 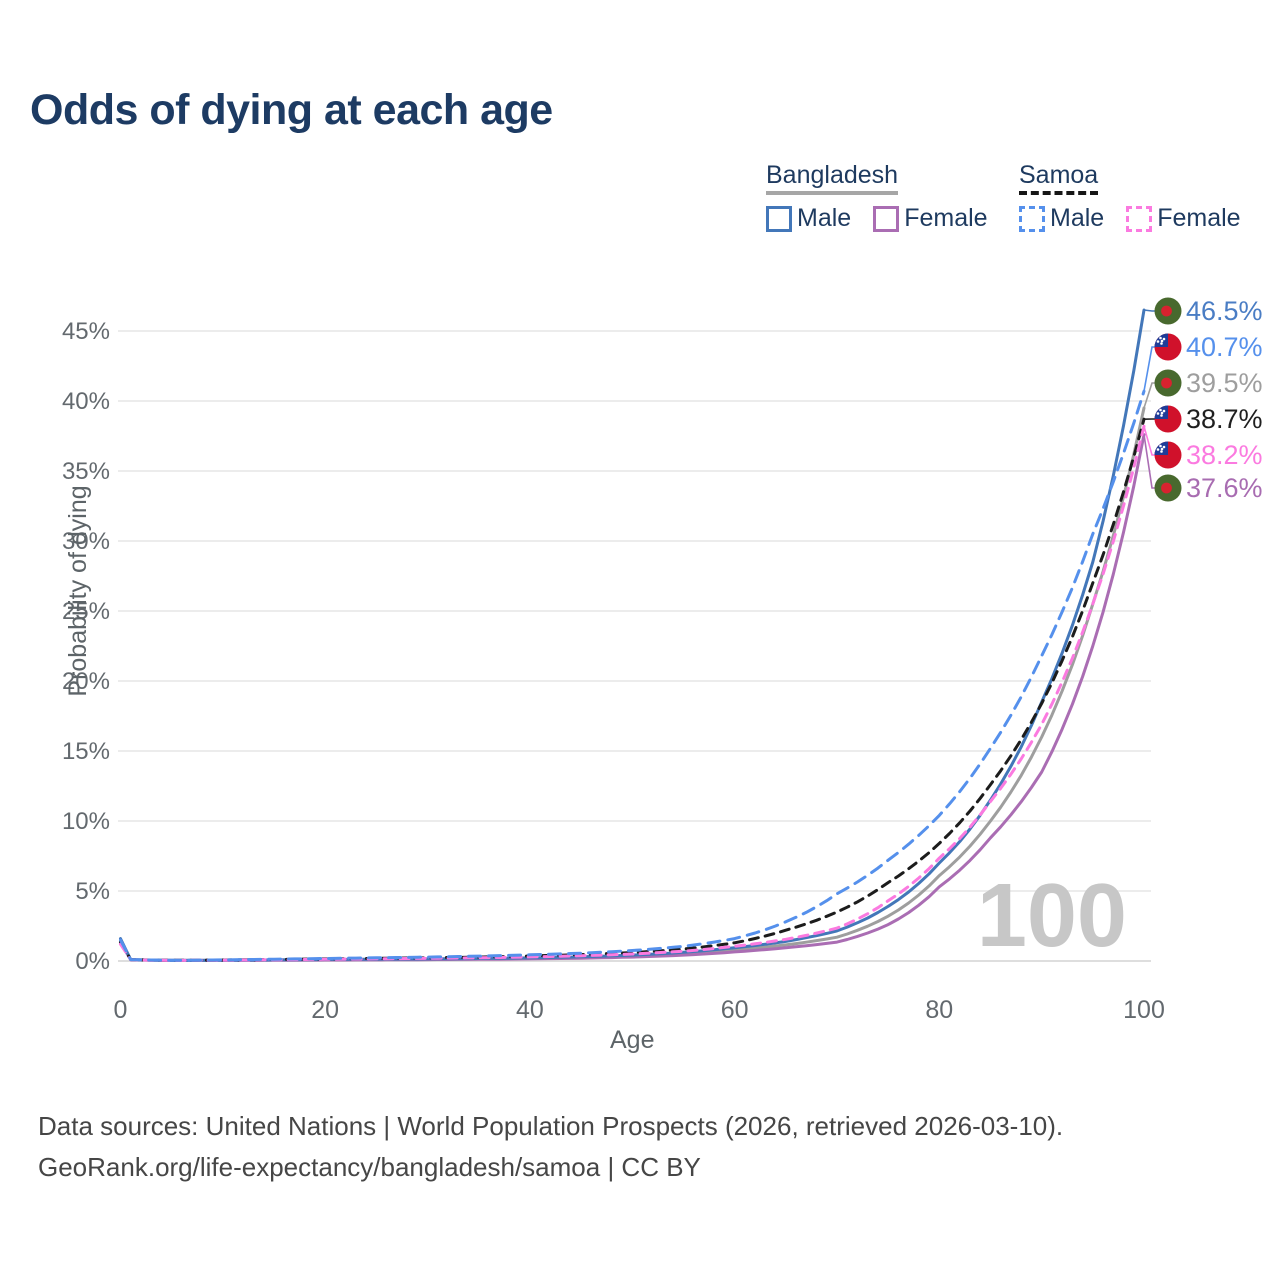 What do you see at coordinates (86, 401) in the screenshot?
I see `y-tick-label: 40%` at bounding box center [86, 401].